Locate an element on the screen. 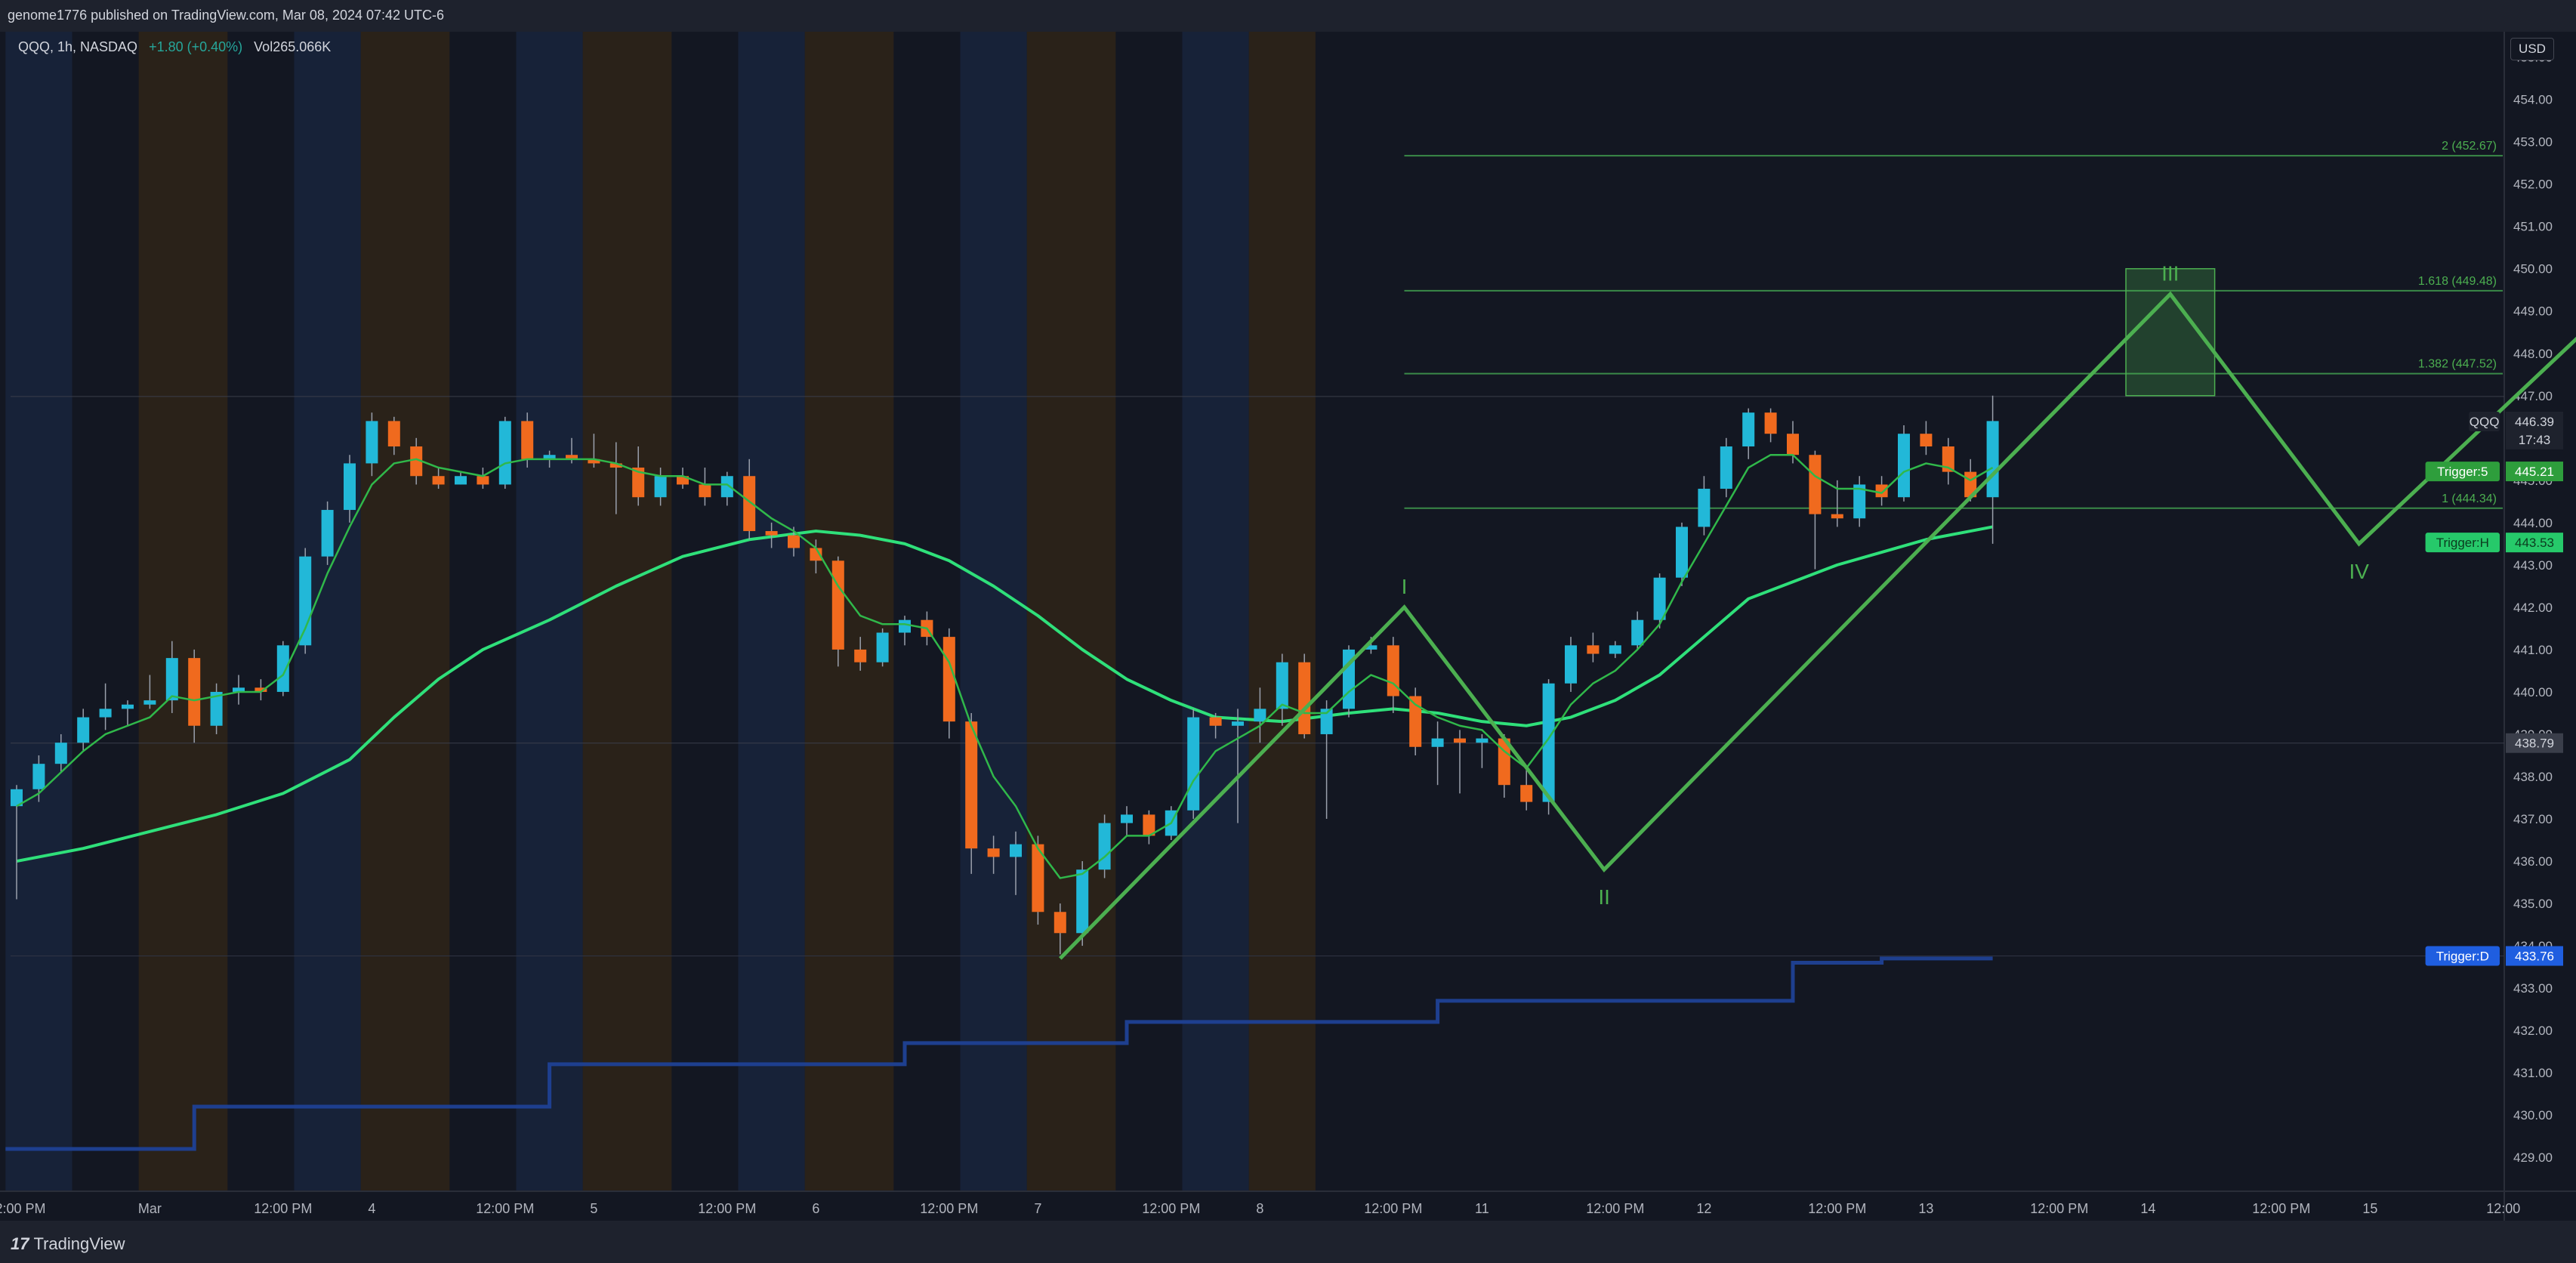 This screenshot has width=2576, height=1263. time-tick-label: 11 is located at coordinates (1482, 1208).